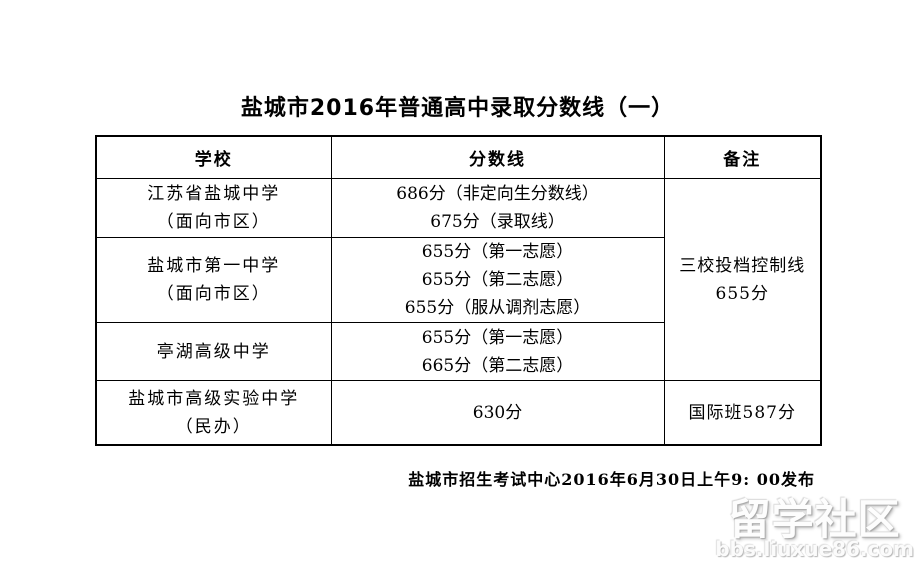 The width and height of the screenshot is (916, 561). I want to click on watermark-logo-text: 留学社区, so click(814, 519).